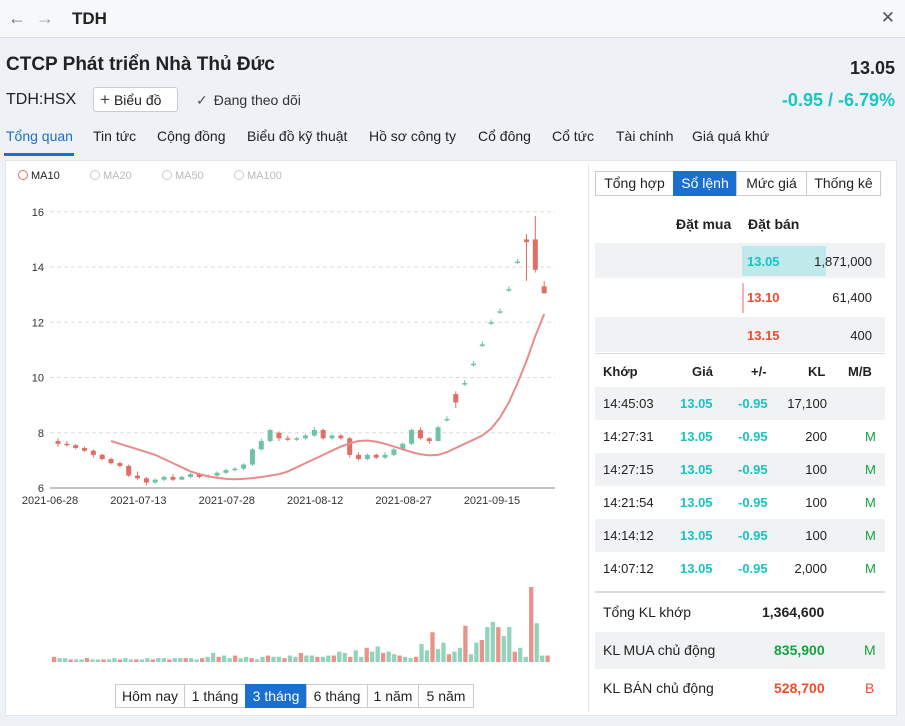  I want to click on legend-ma10: MA10, so click(35, 176).